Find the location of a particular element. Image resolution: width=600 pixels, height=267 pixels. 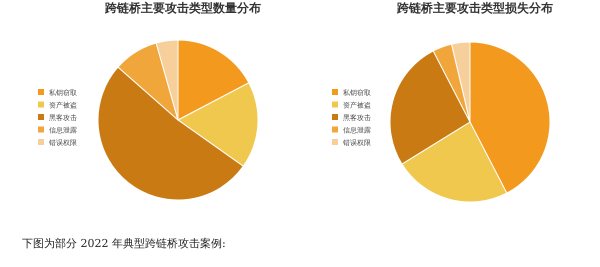

chart-title: 跨链桥主要攻击类型损失分布 is located at coordinates (474, 8).